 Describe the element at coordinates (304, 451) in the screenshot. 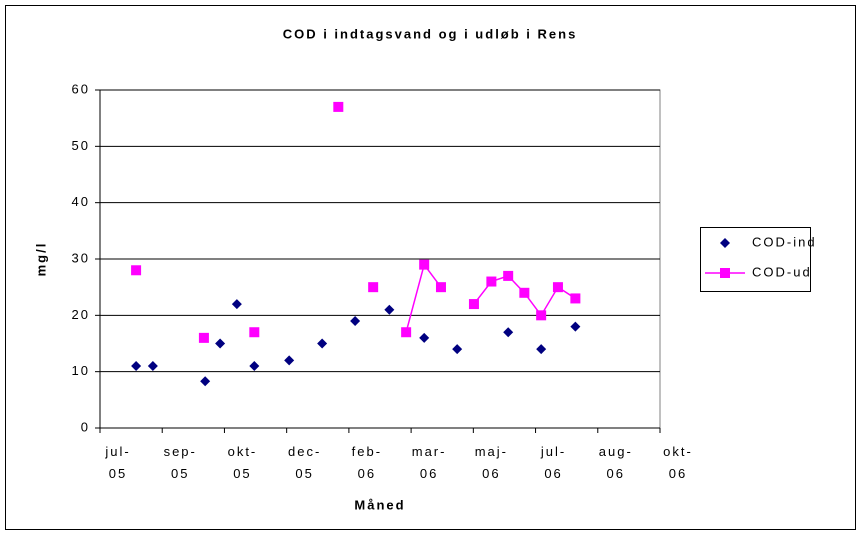

I see `x-tick-label-line: dec-` at that location.